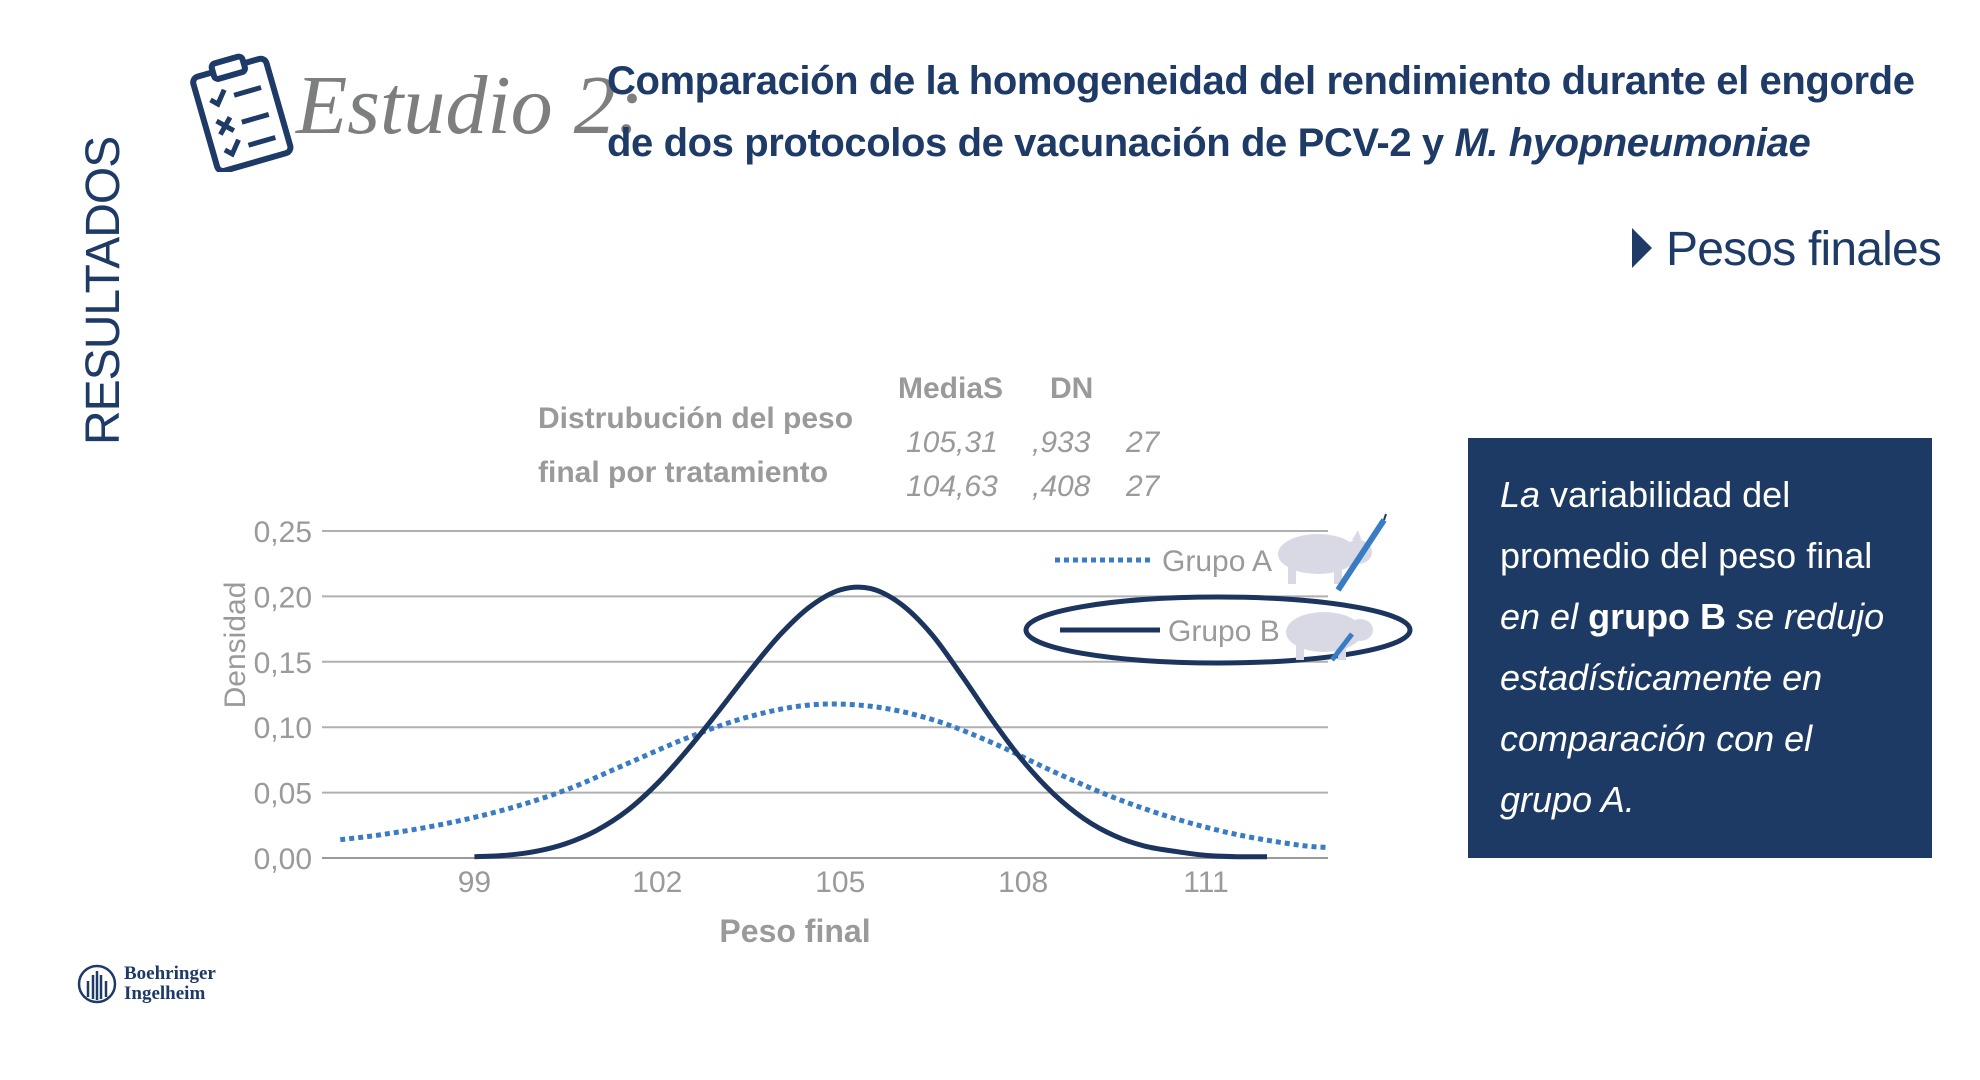  I want to click on section-heading: Pesos finales, so click(1787, 249).